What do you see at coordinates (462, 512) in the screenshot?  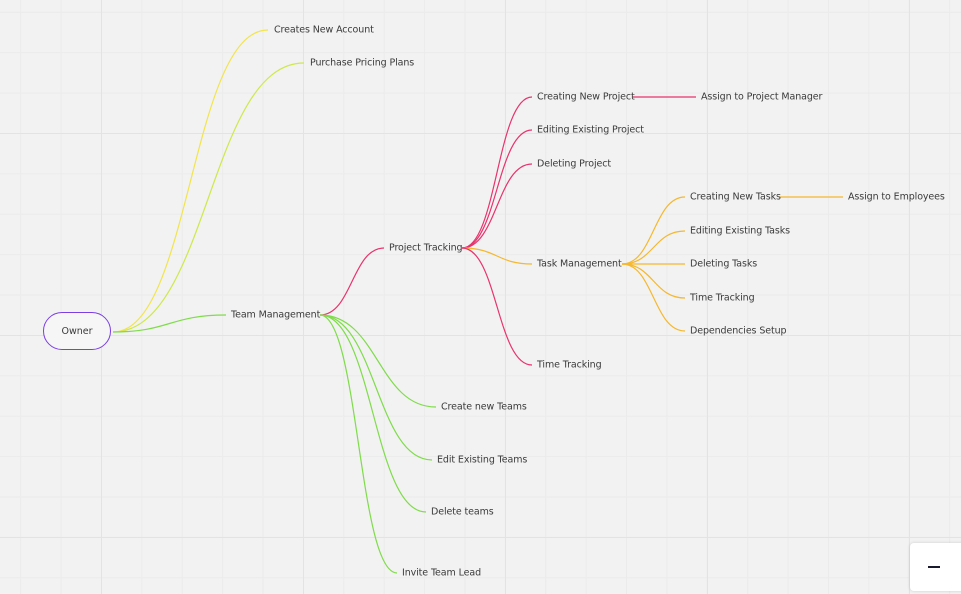 I see `node-delete-teams: Delete teams` at bounding box center [462, 512].